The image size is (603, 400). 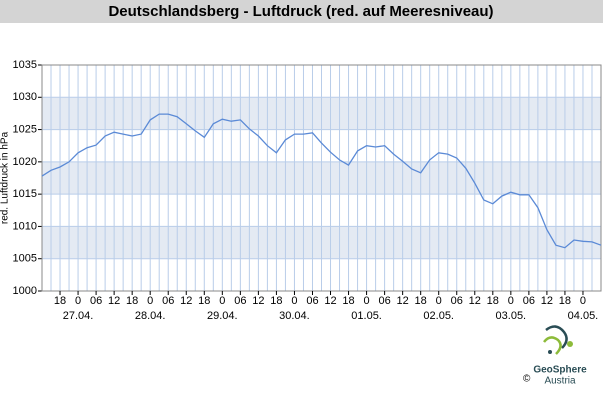 What do you see at coordinates (25, 259) in the screenshot?
I see `y-tick-label: 1005` at bounding box center [25, 259].